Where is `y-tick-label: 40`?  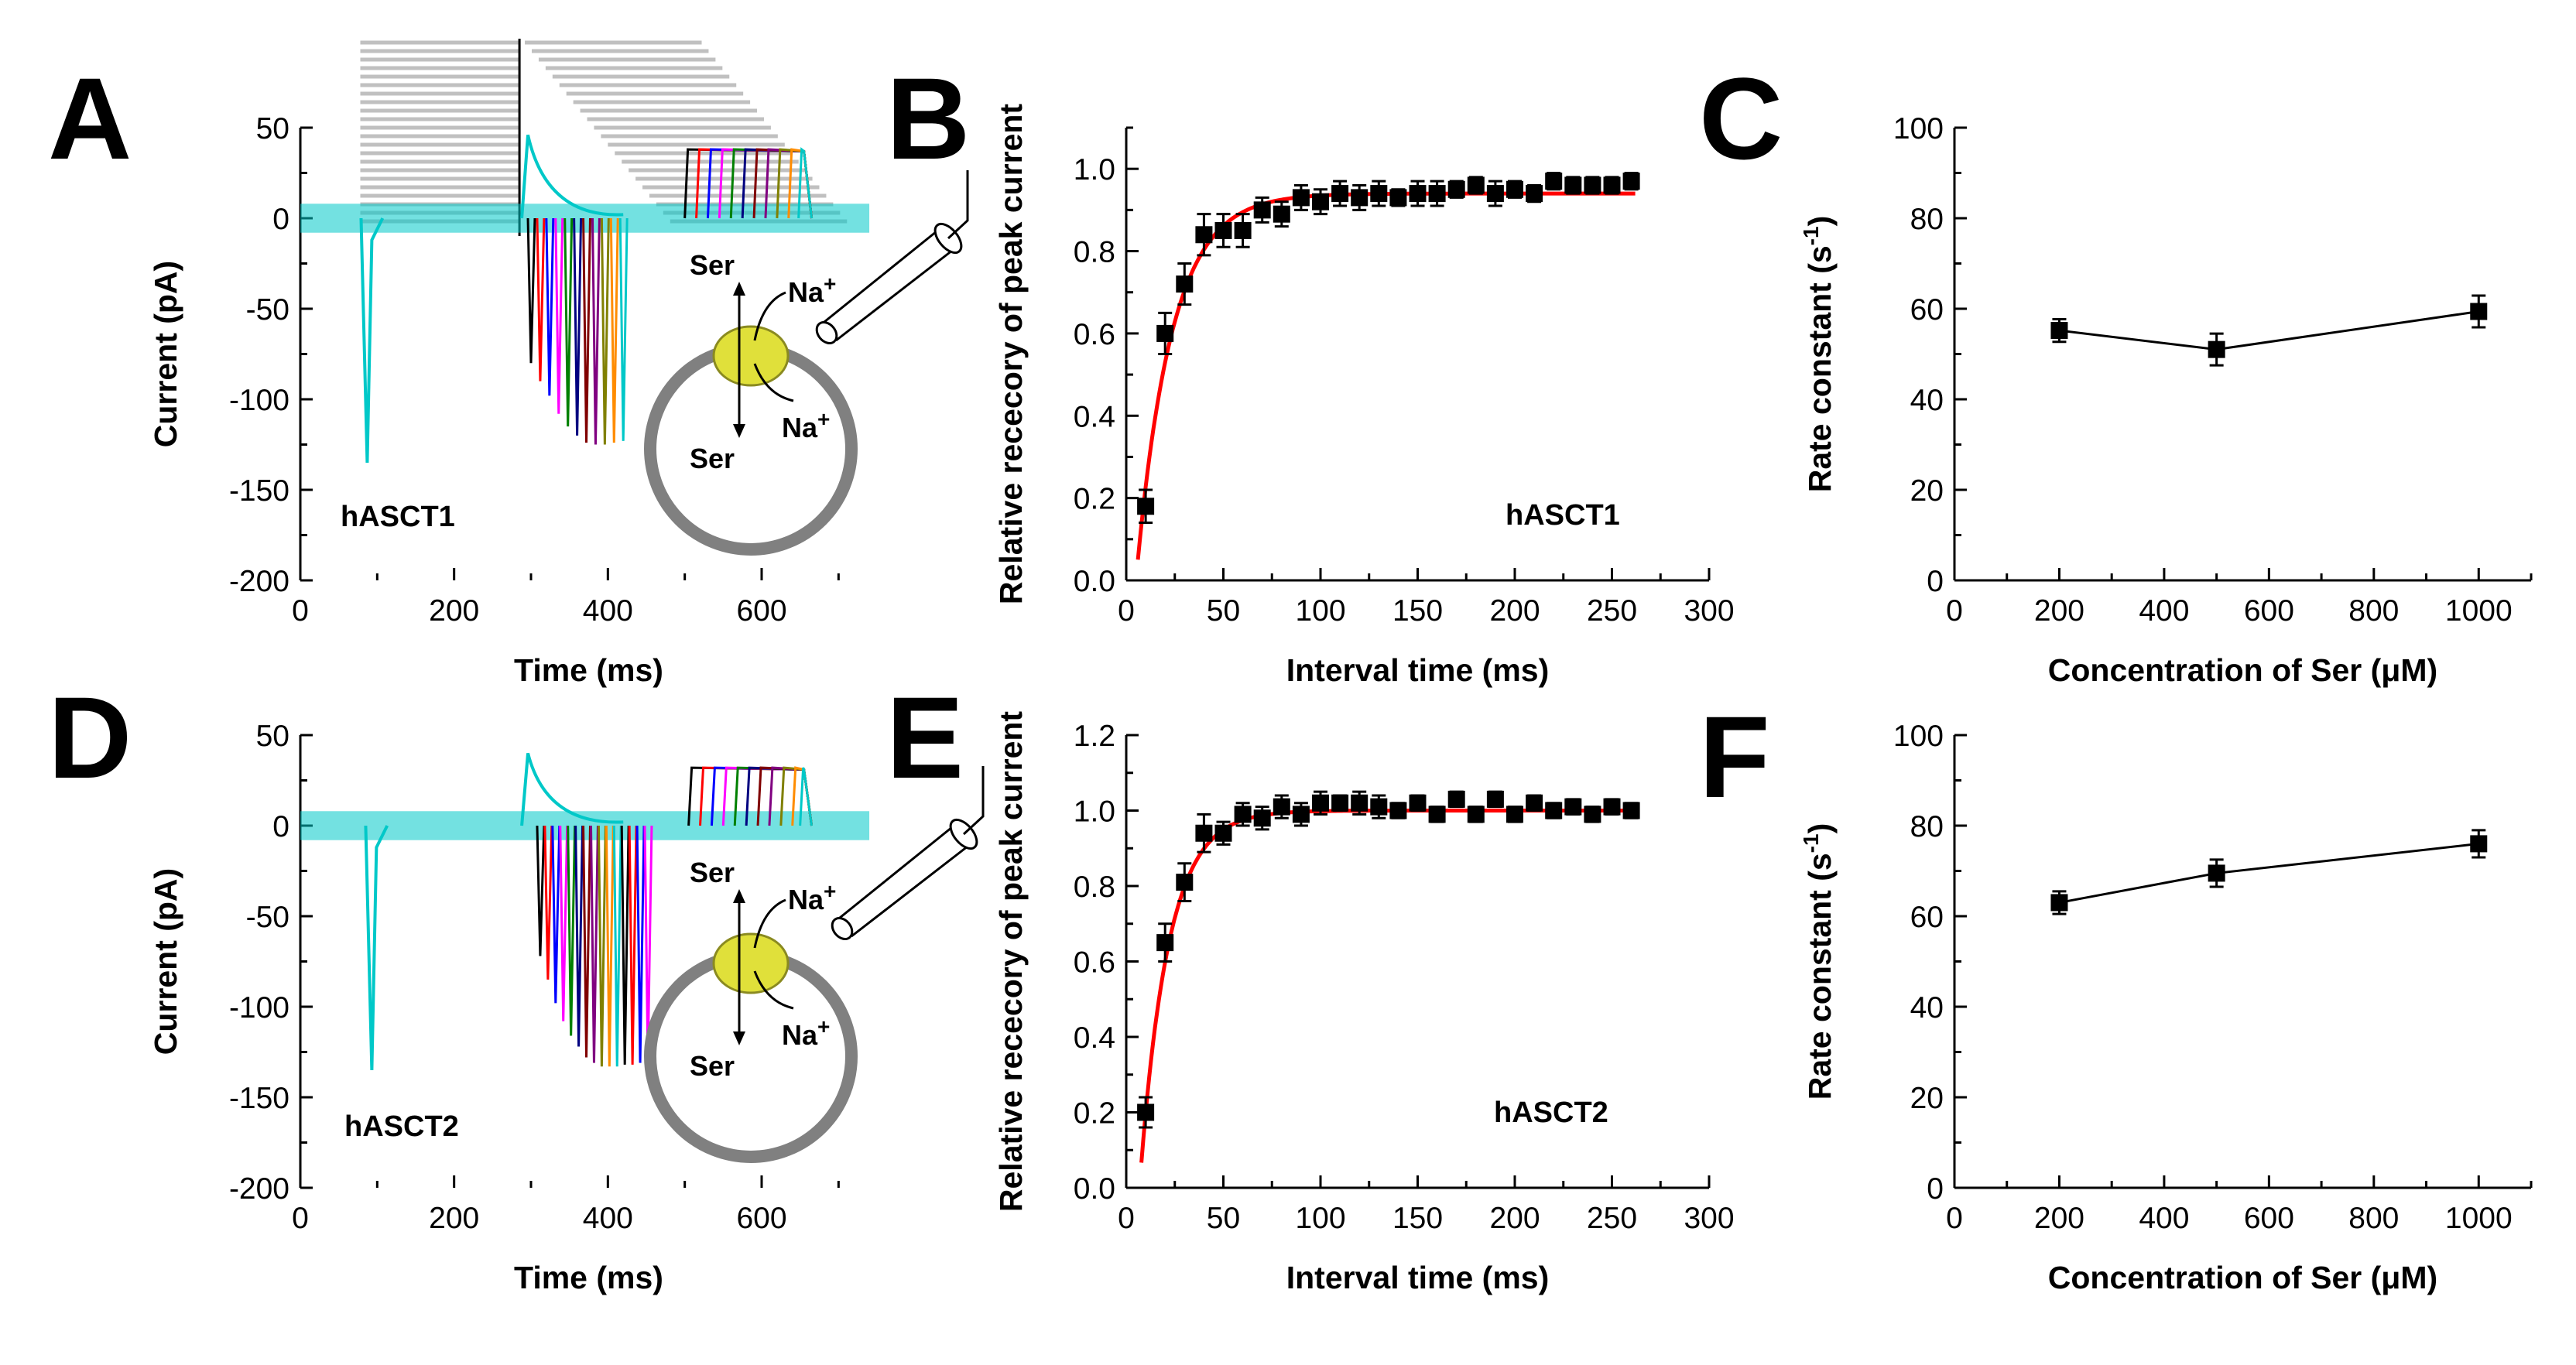
y-tick-label: 40 is located at coordinates (1927, 400).